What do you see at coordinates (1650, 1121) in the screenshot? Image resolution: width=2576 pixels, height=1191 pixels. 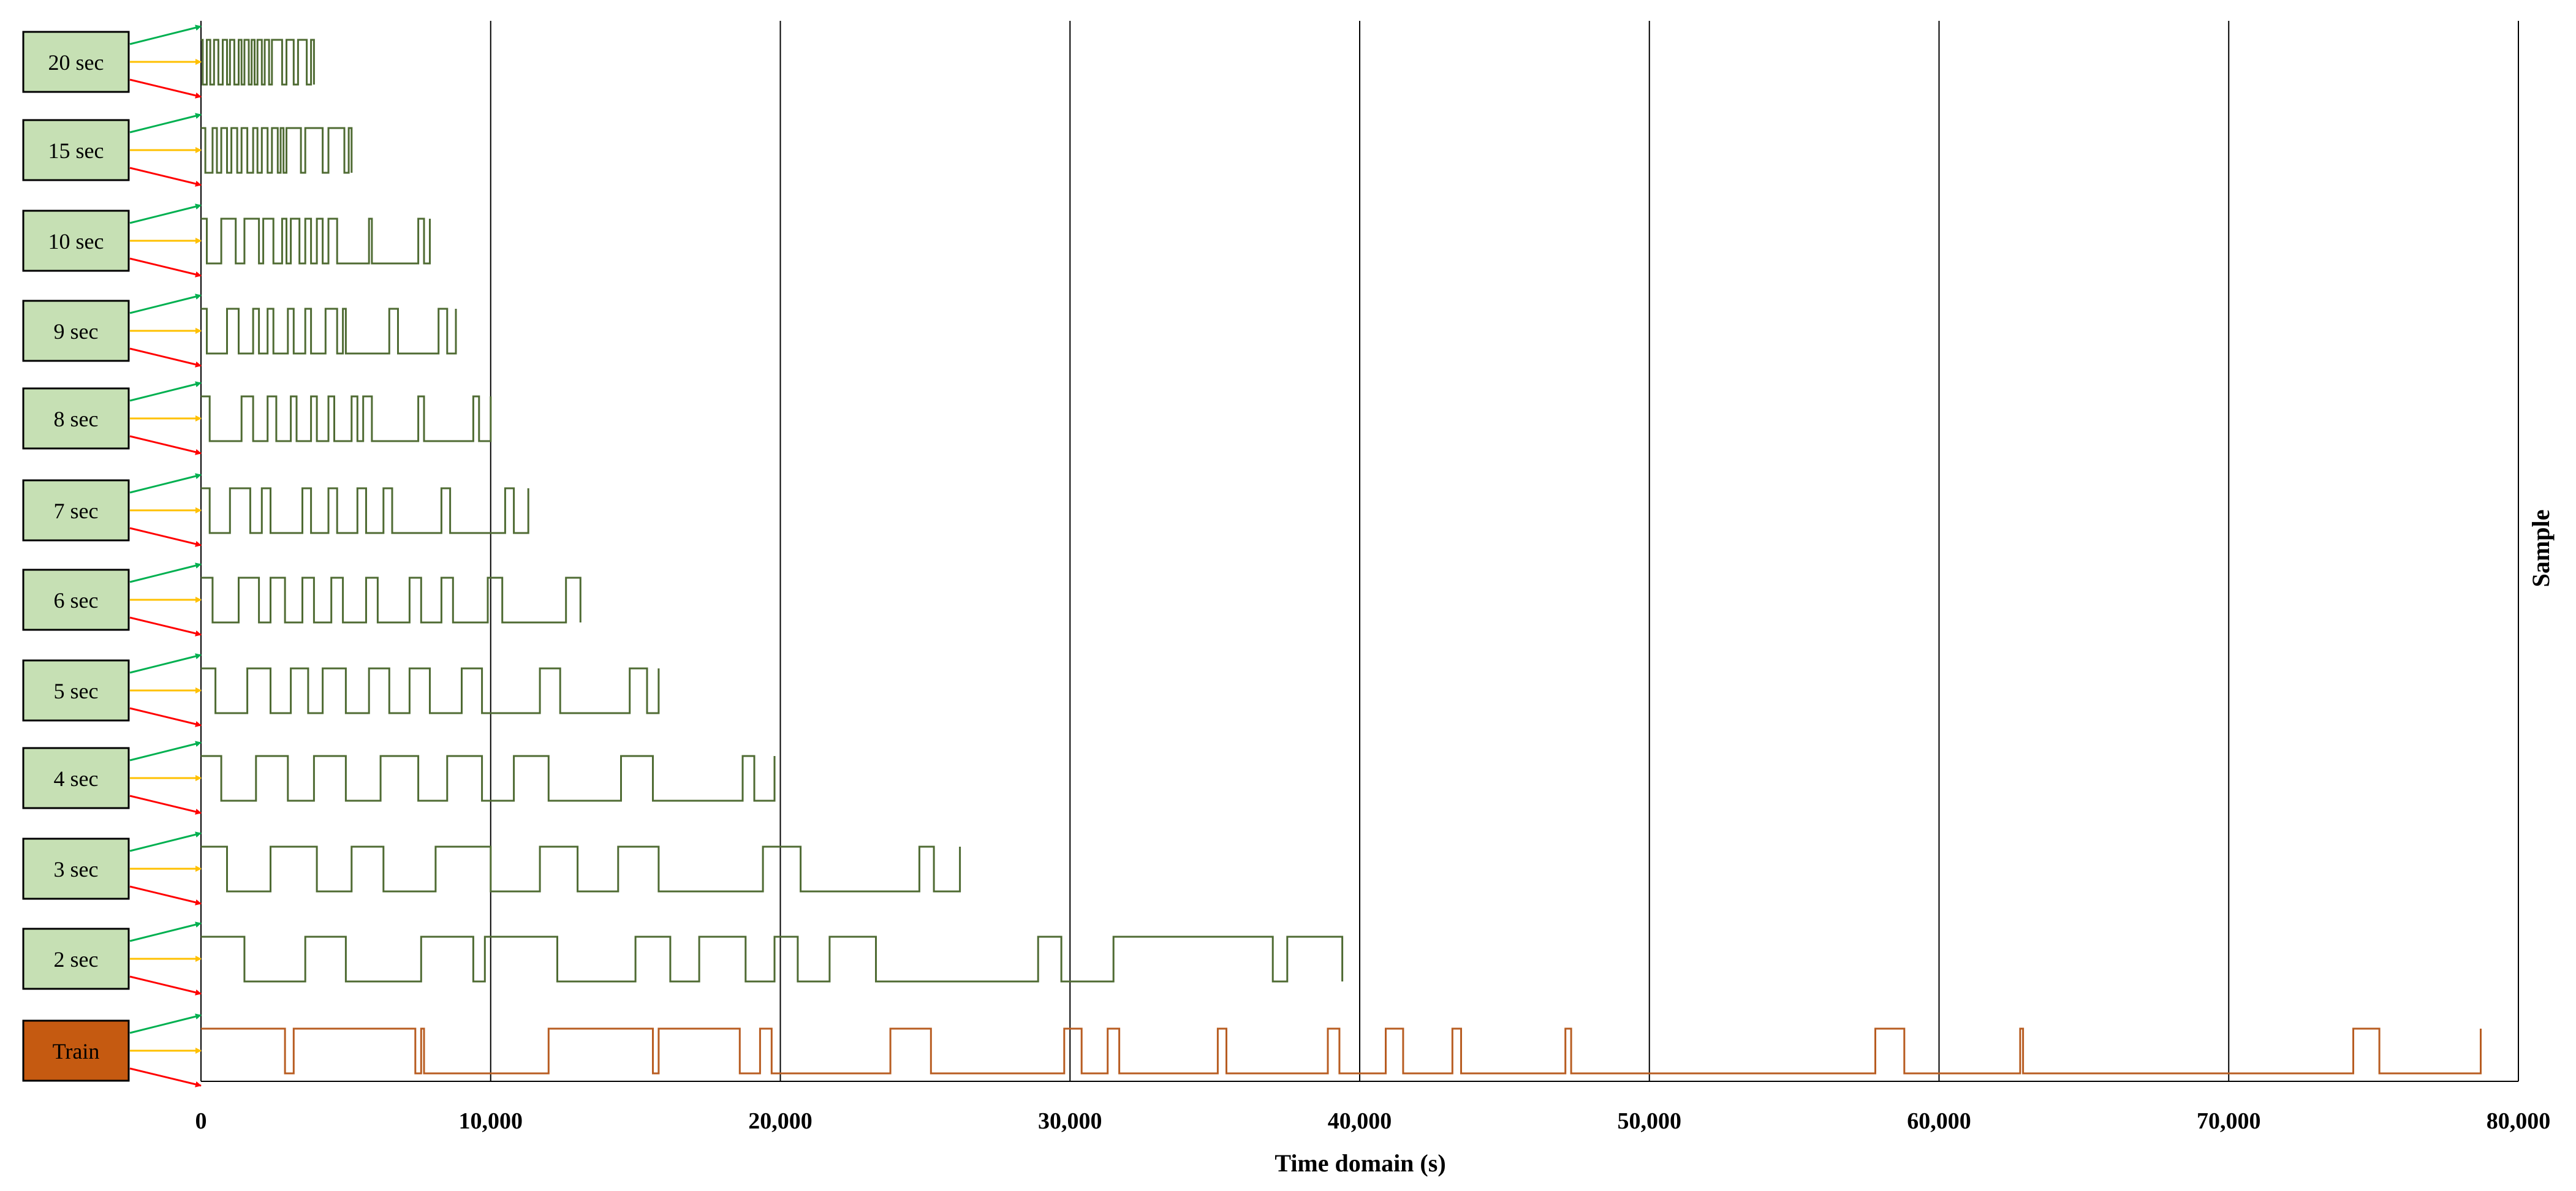 I see `x-tick-label: 50,000` at bounding box center [1650, 1121].